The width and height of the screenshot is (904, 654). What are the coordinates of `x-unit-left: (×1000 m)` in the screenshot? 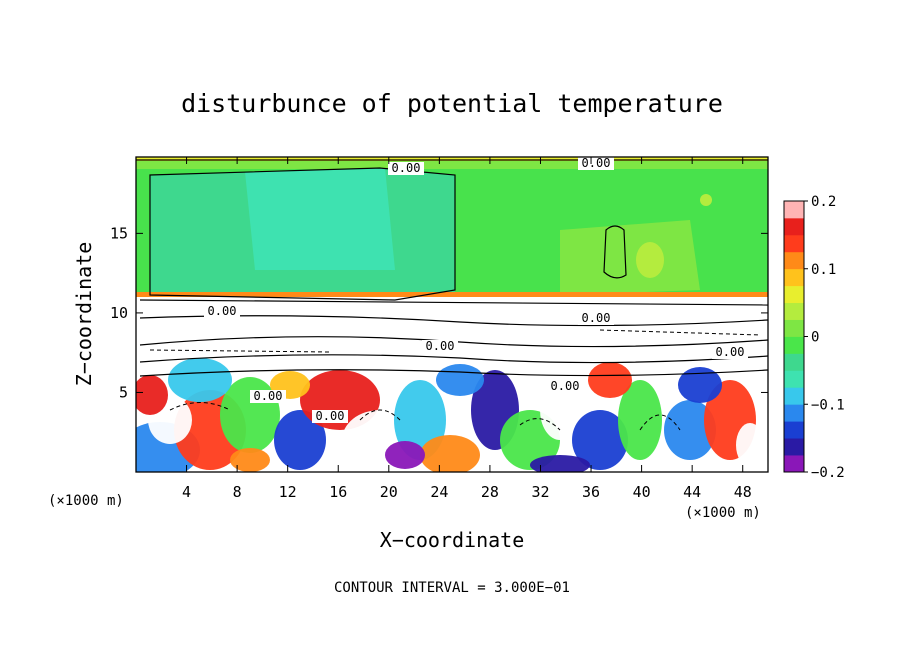 It's located at (86, 501).